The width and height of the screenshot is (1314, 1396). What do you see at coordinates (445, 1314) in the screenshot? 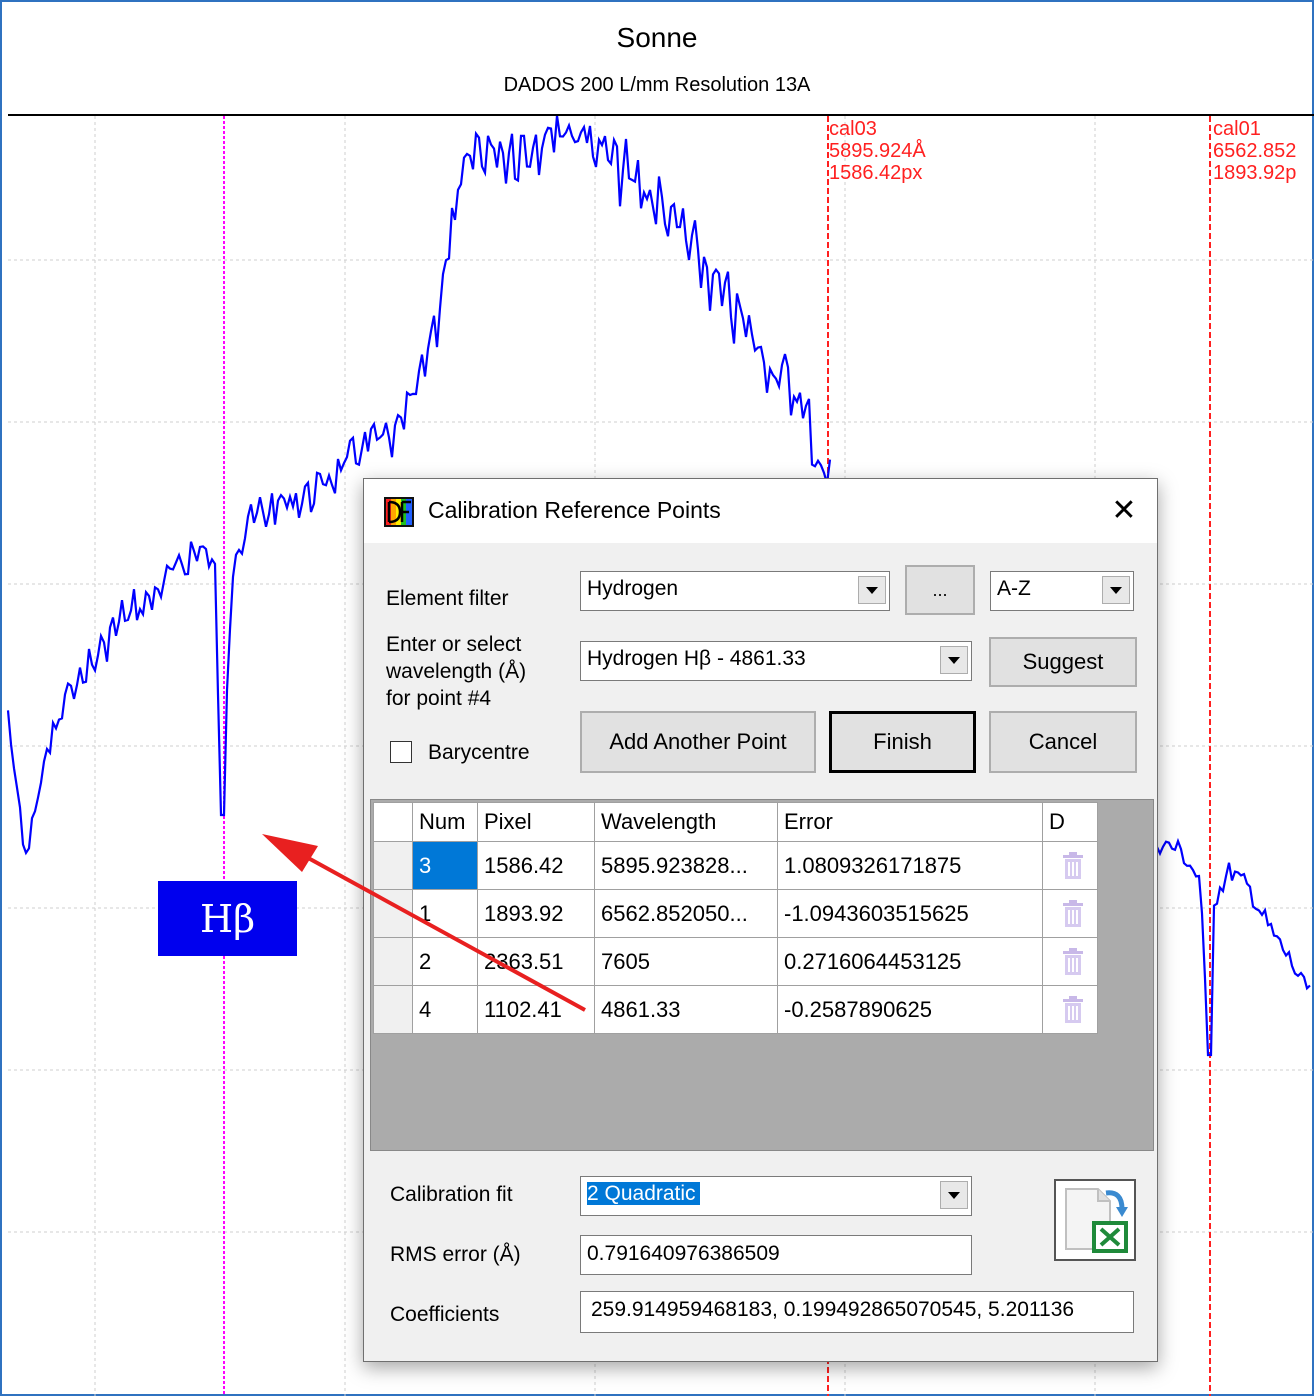
I see `coefficients-label: Coefficients` at bounding box center [445, 1314].